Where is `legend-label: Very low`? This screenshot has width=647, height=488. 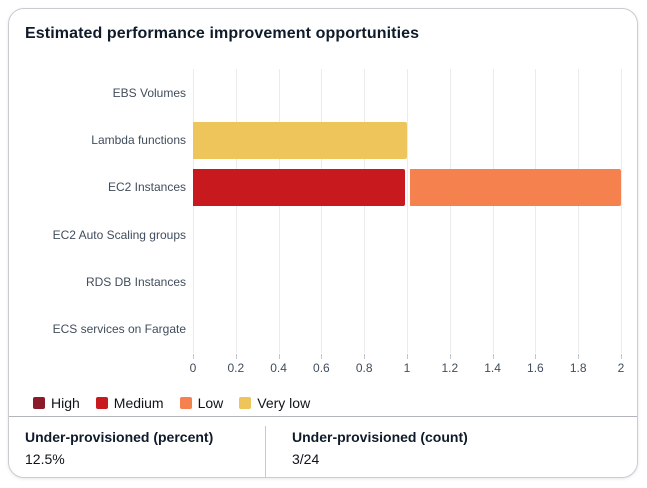 legend-label: Very low is located at coordinates (284, 403).